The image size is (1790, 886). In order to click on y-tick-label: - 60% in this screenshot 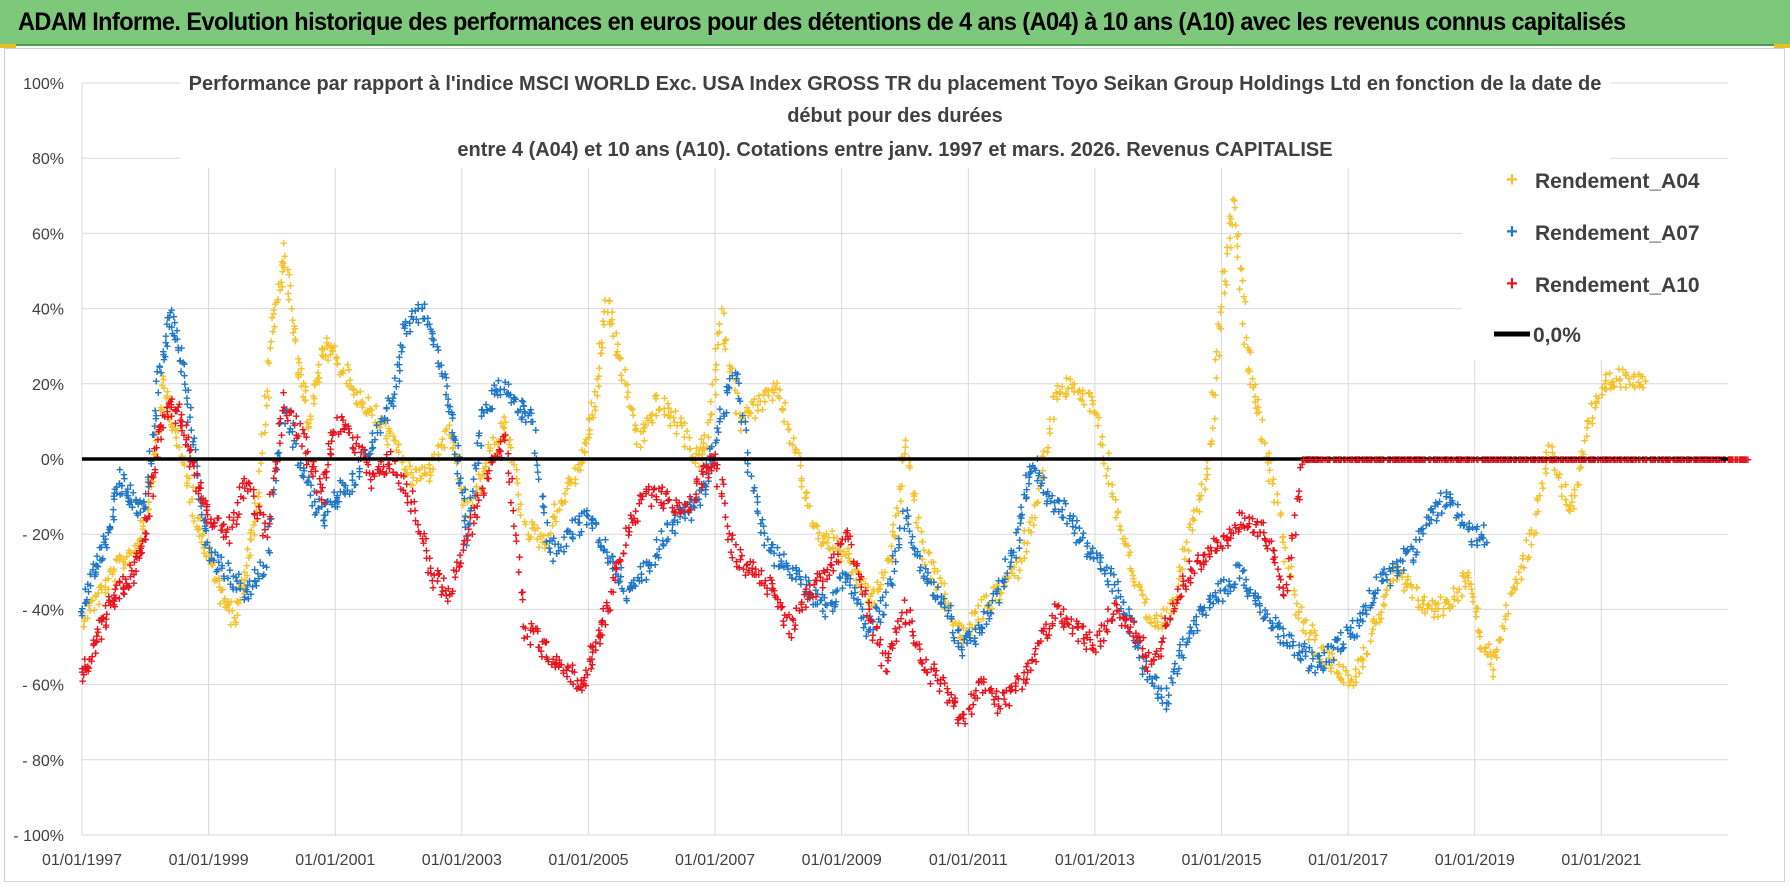, I will do `click(43, 686)`.